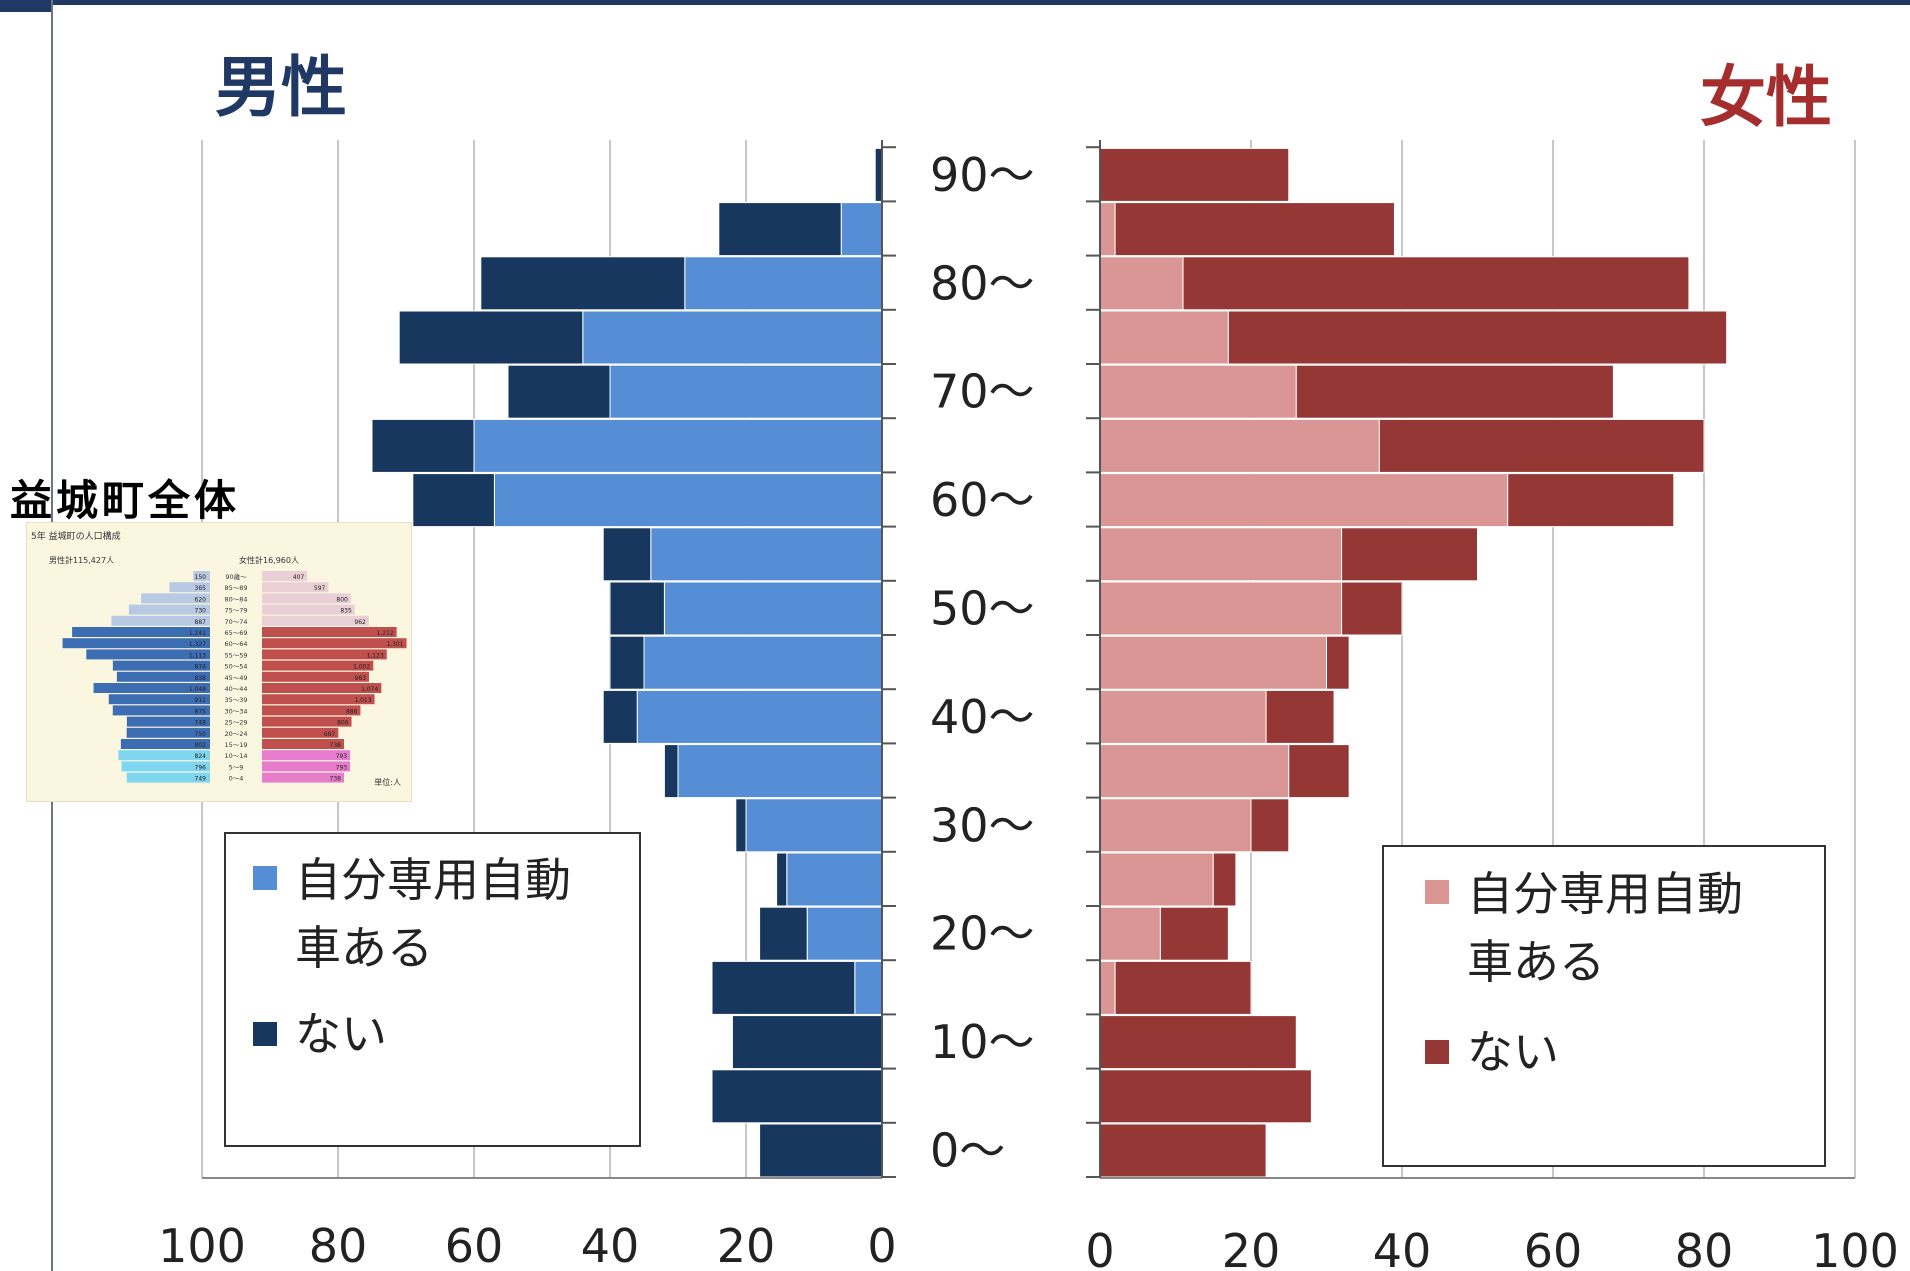  What do you see at coordinates (201, 599) in the screenshot?
I see `inset-male-value: 620` at bounding box center [201, 599].